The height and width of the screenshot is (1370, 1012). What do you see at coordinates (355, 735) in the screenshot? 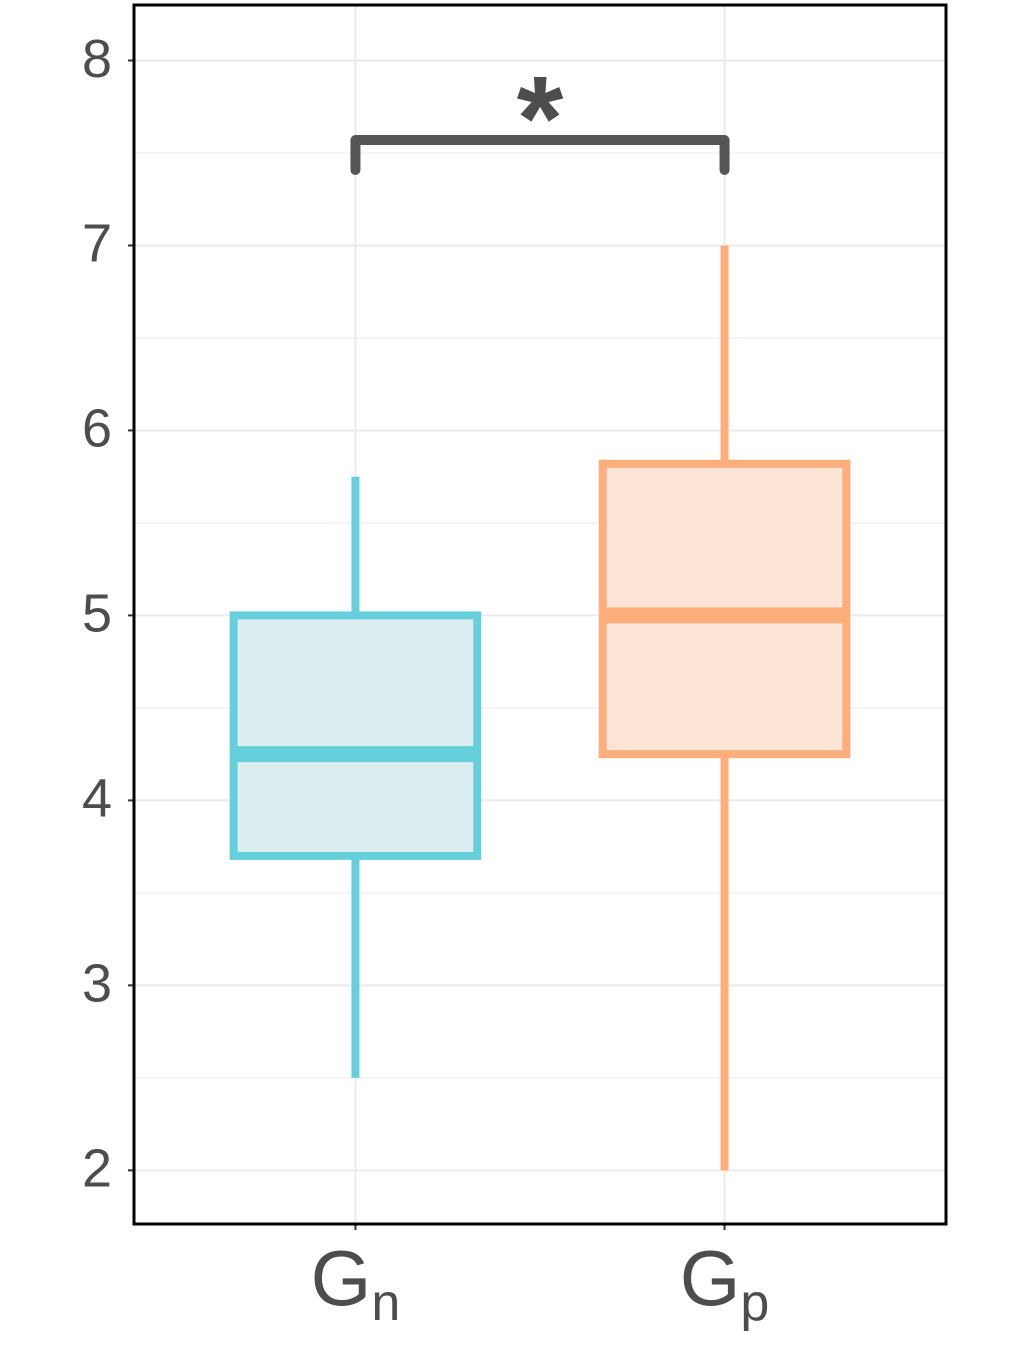
I see `box` at bounding box center [355, 735].